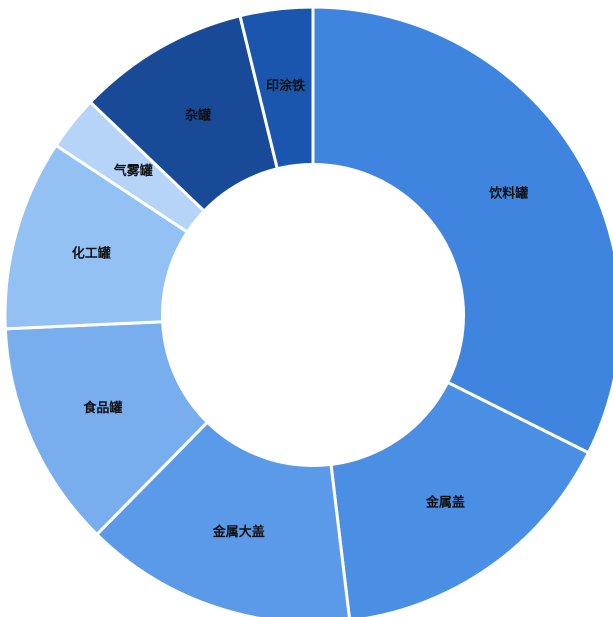 This screenshot has width=613, height=617. Describe the element at coordinates (198, 115) in the screenshot. I see `slice-label-7: 杂罐` at that location.